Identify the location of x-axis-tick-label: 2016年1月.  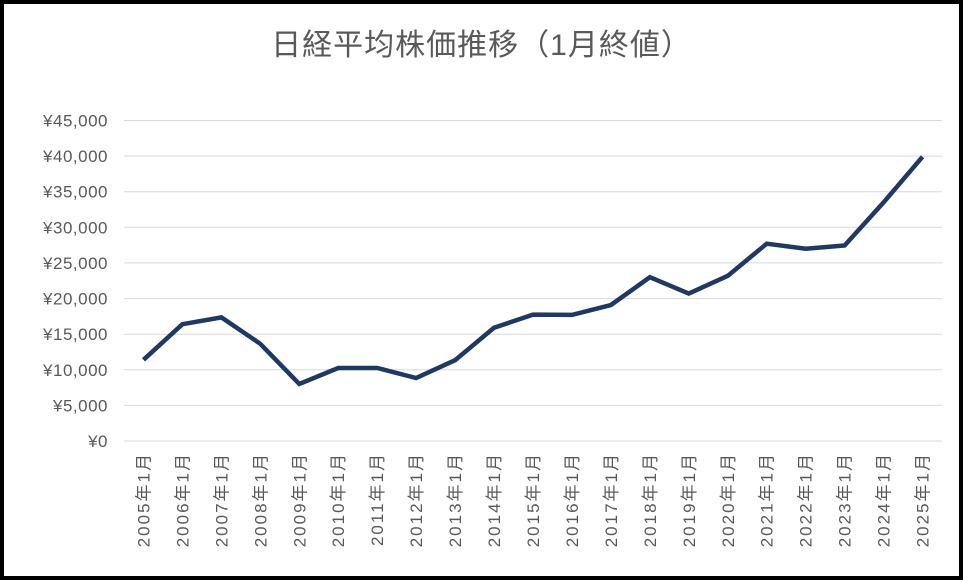
(572, 499).